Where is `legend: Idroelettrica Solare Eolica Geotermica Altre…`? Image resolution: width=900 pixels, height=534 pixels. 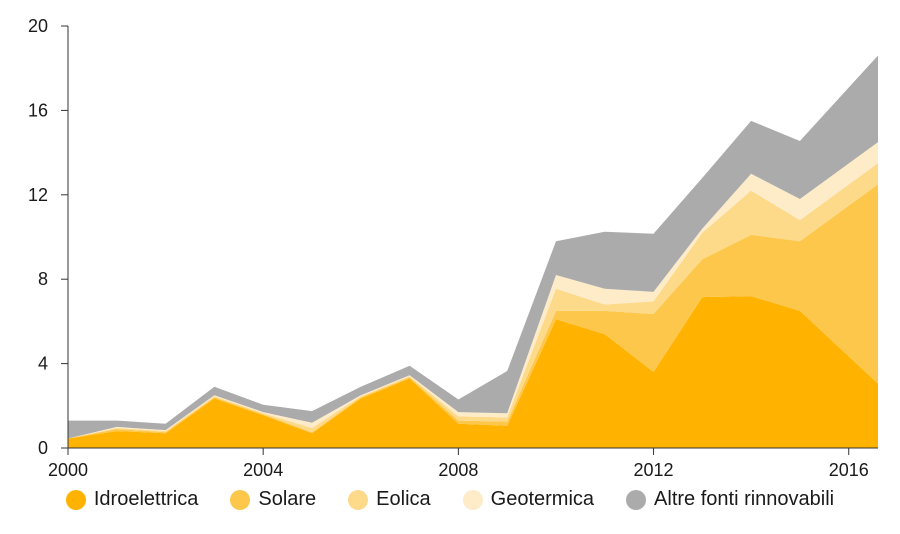
legend: Idroelettrica Solare Eolica Geotermica Altre… is located at coordinates (450, 499).